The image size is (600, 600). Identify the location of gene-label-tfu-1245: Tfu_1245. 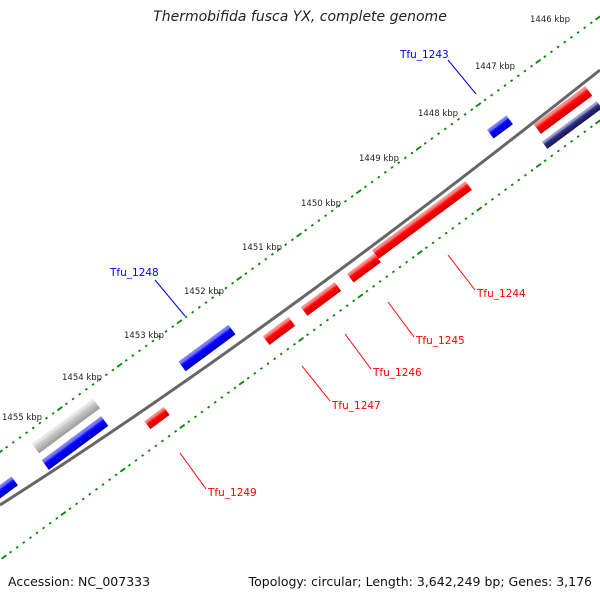
(440, 341).